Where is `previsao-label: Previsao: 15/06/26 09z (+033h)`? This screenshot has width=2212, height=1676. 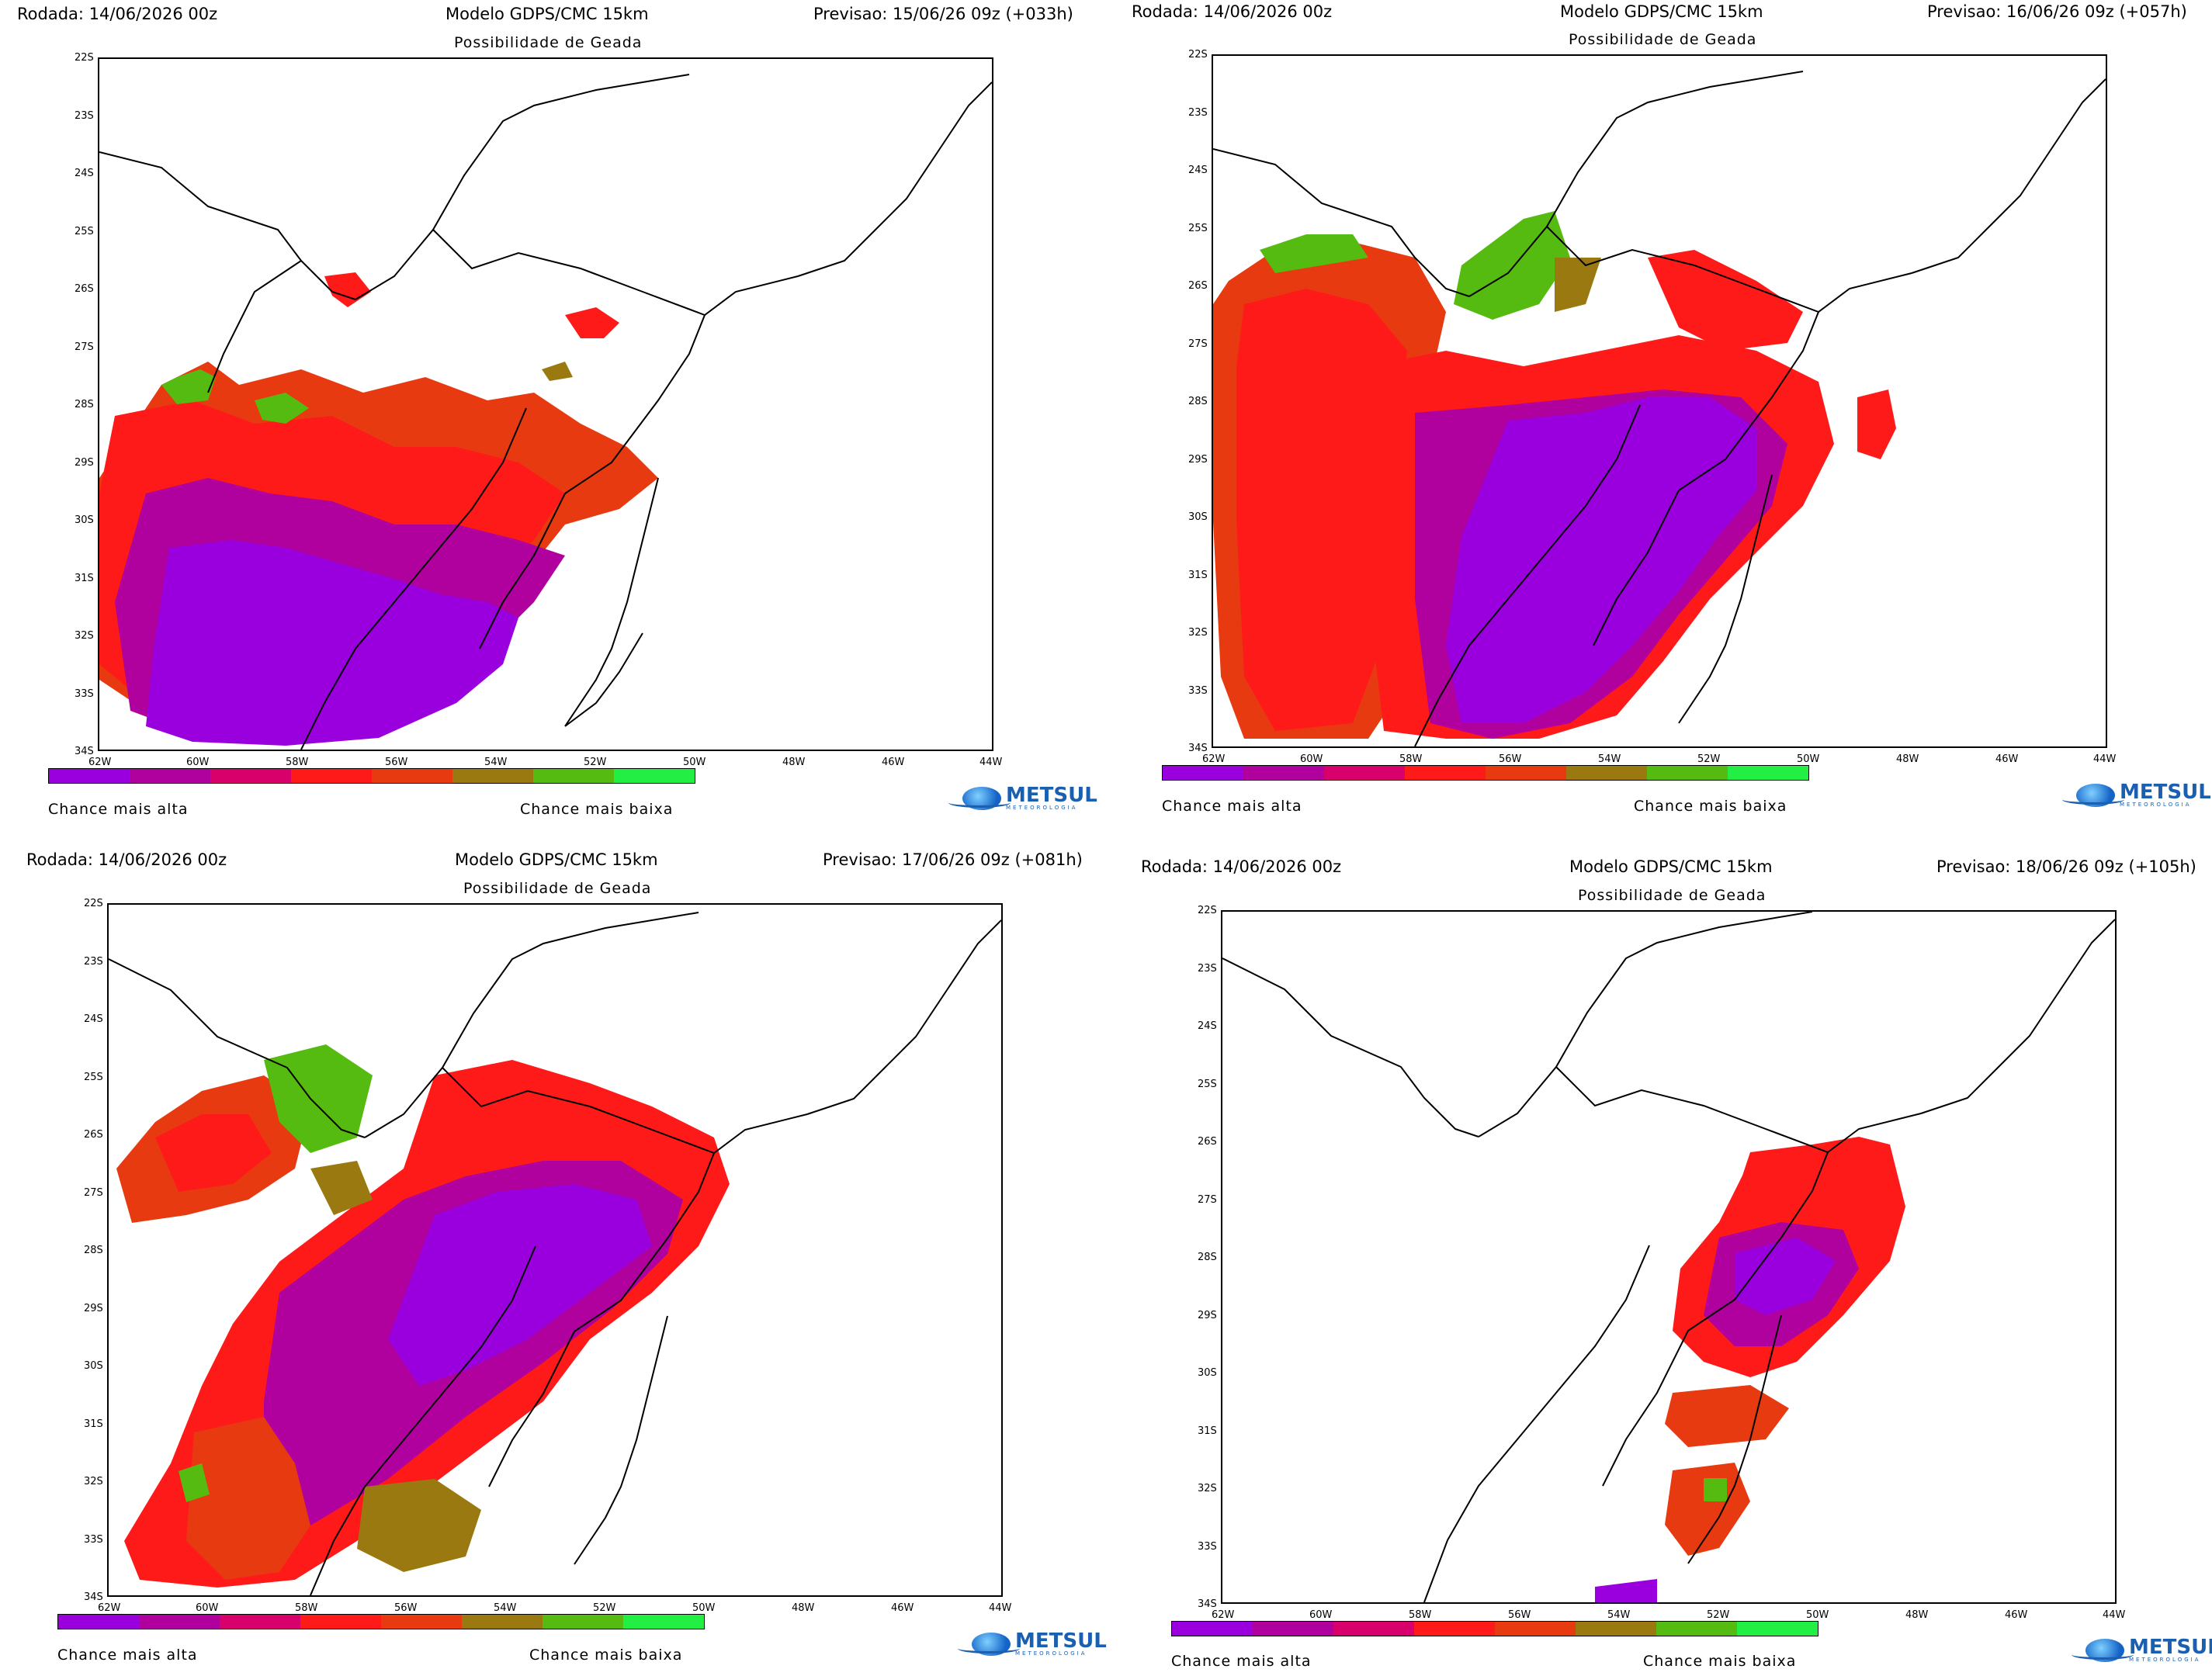 previsao-label: Previsao: 15/06/26 09z (+033h) is located at coordinates (943, 14).